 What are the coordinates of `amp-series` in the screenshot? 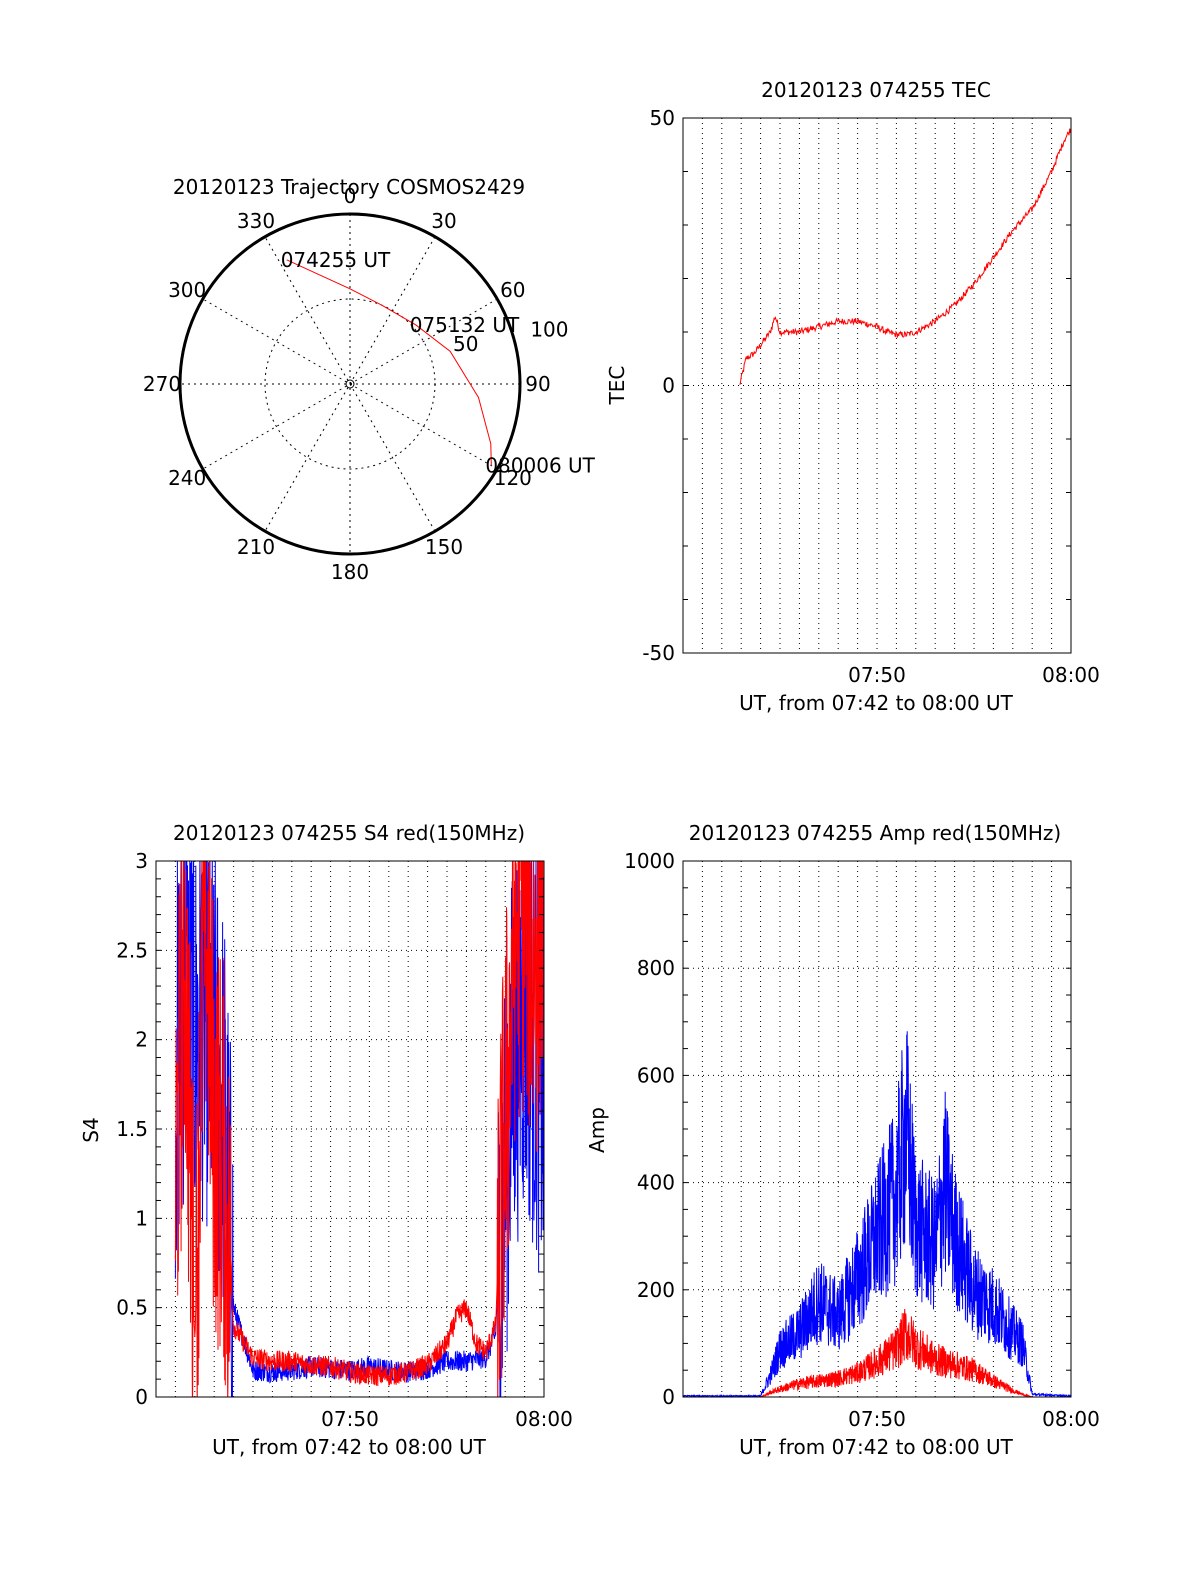 It's located at (877, 1214).